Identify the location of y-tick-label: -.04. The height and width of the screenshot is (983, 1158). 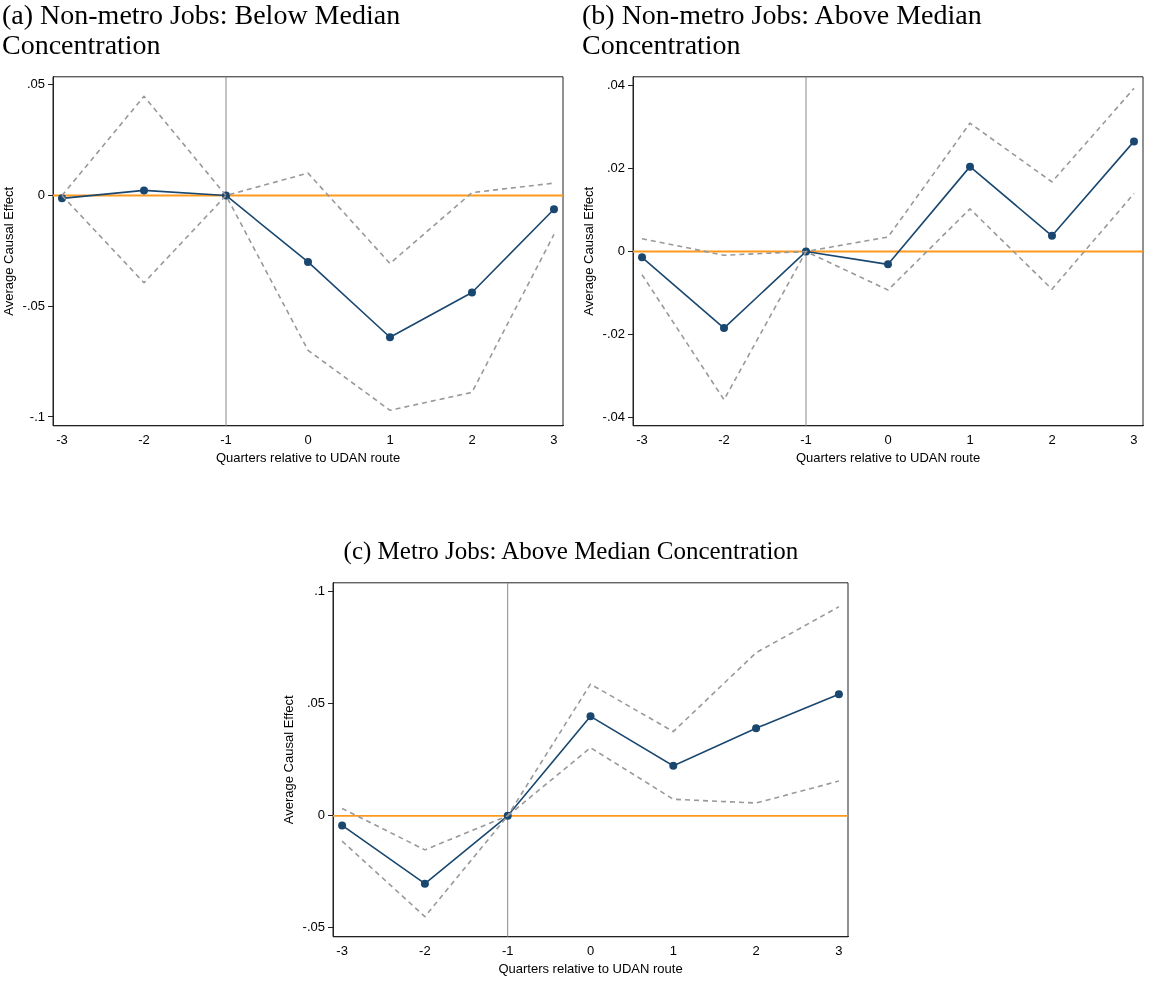
(613, 416).